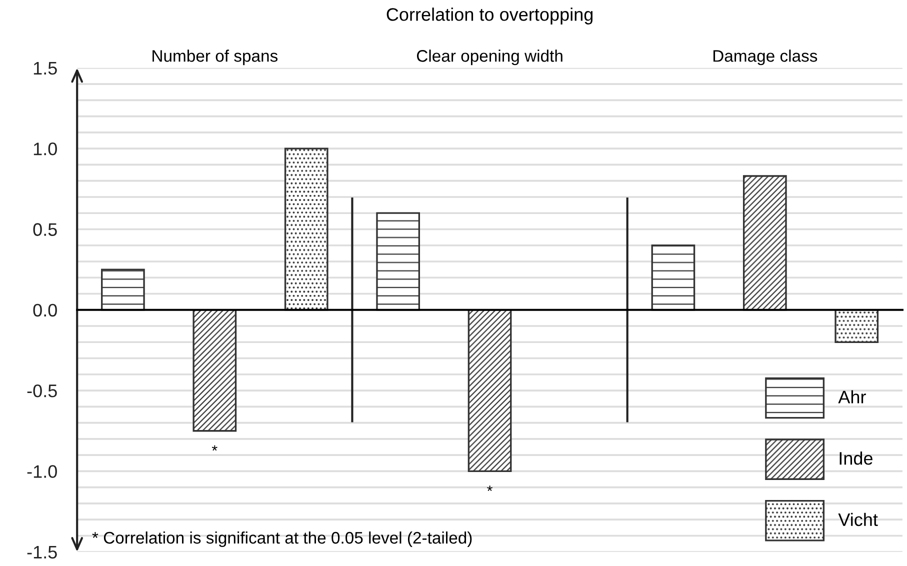  What do you see at coordinates (852, 397) in the screenshot?
I see `legend-label: Ahr` at bounding box center [852, 397].